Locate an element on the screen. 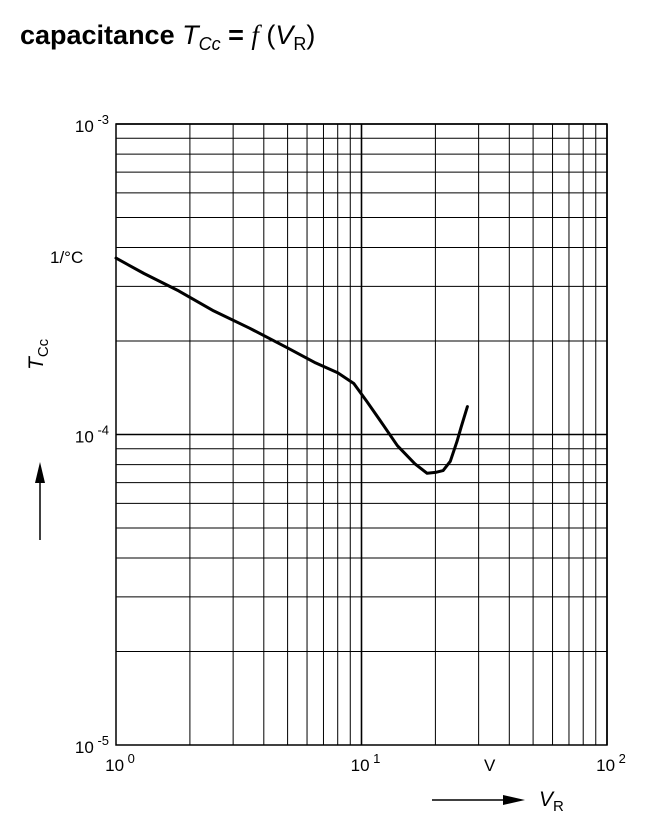 The height and width of the screenshot is (819, 650). y-unit-label: 1/°C is located at coordinates (66, 257).